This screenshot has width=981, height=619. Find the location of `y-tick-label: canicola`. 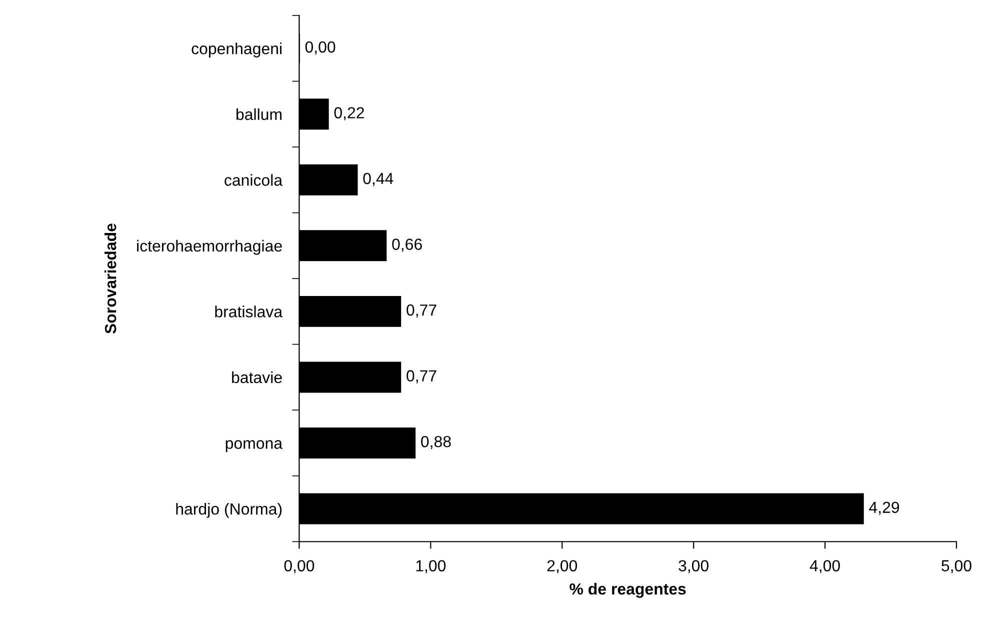

y-tick-label: canicola is located at coordinates (253, 180).